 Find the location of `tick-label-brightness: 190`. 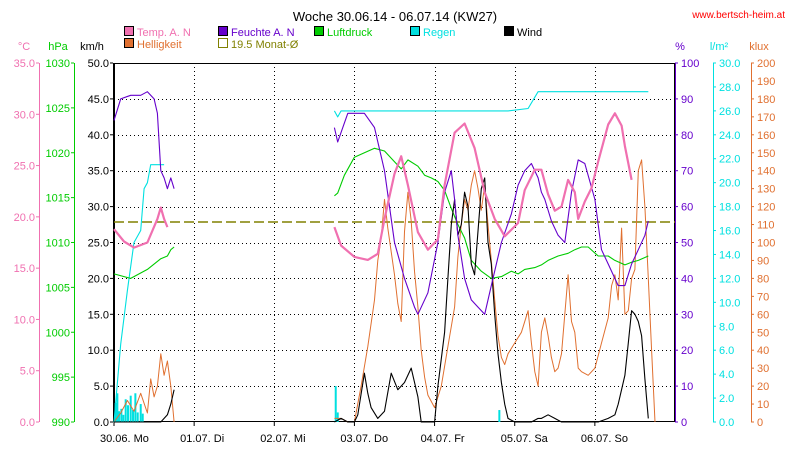

tick-label-brightness: 190 is located at coordinates (766, 82).